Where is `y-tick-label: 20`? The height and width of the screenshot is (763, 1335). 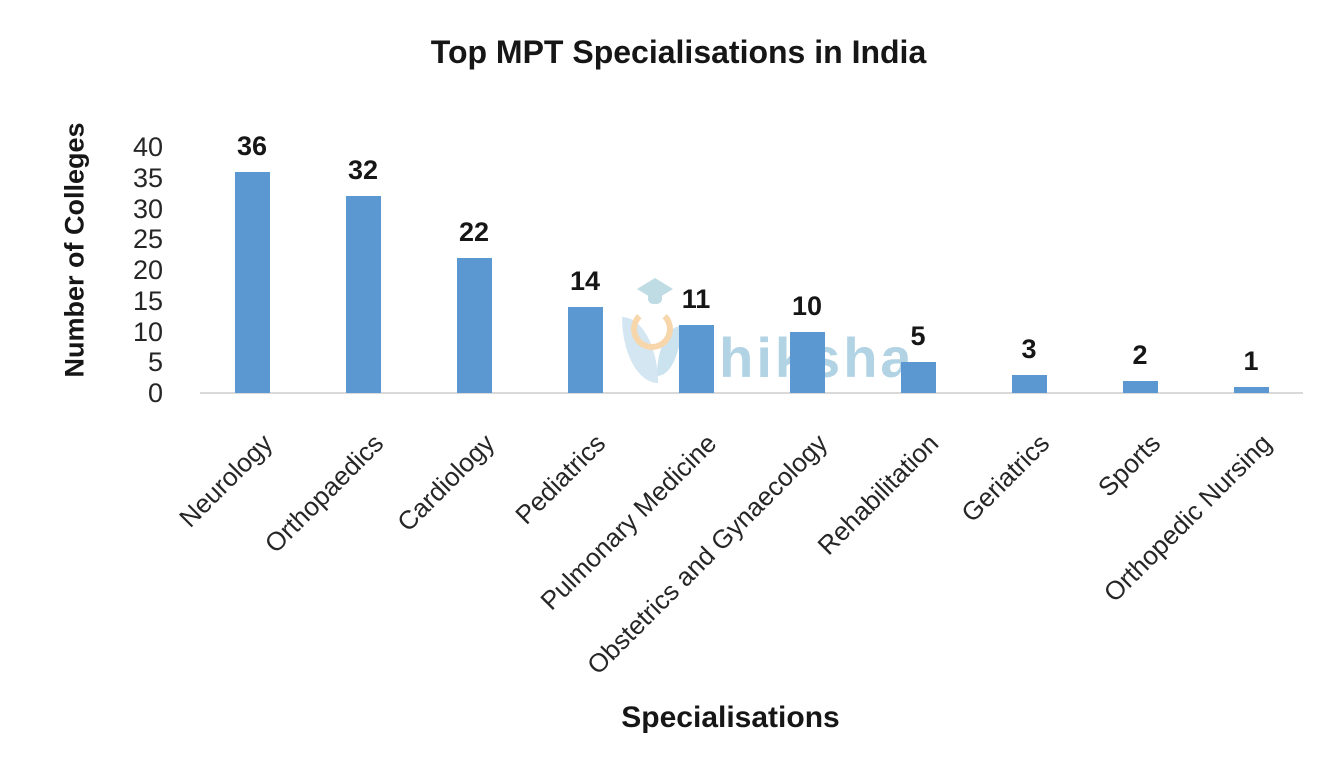 y-tick-label: 20 is located at coordinates (147, 270).